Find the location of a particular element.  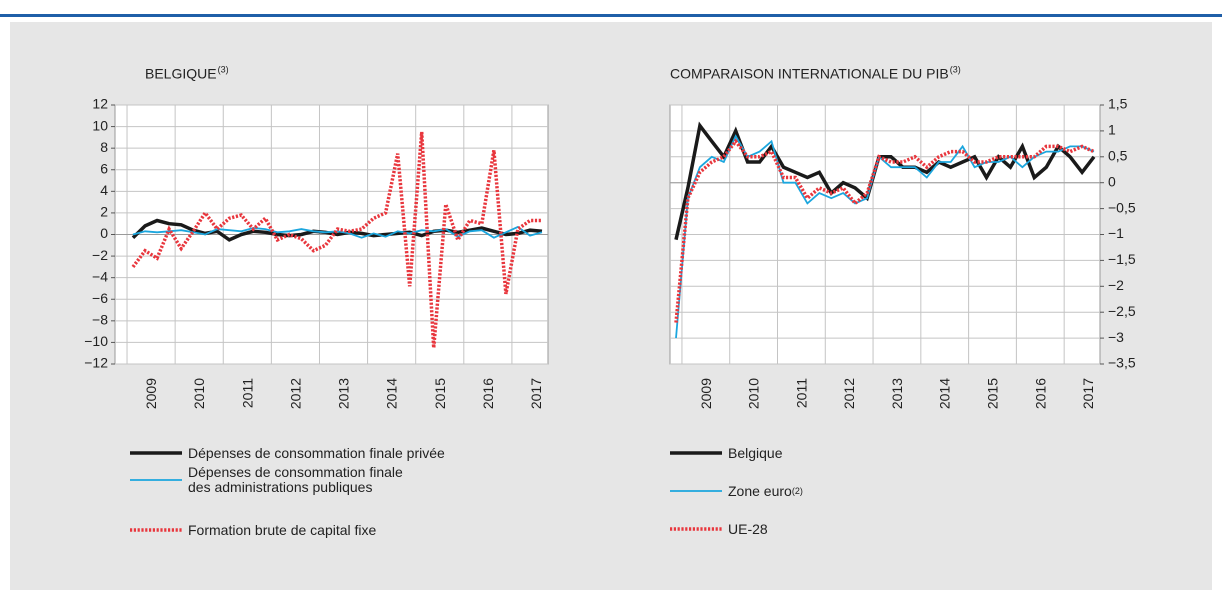

y-tick-label: 6 is located at coordinates (104, 168).